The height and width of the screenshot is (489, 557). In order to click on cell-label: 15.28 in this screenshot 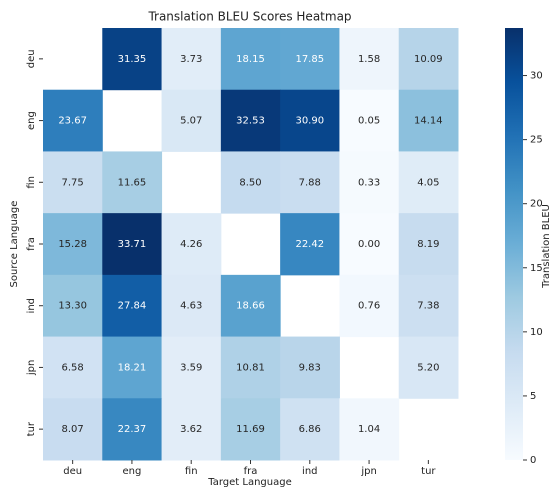, I will do `click(72, 244)`.